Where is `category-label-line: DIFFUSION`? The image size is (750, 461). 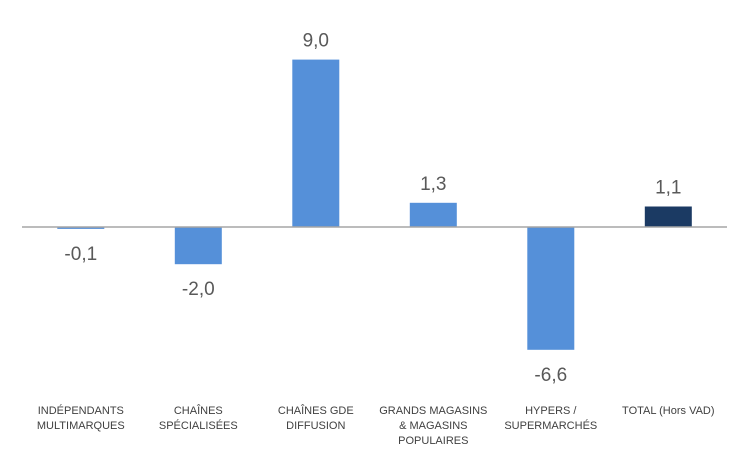
category-label-line: DIFFUSION is located at coordinates (315, 426).